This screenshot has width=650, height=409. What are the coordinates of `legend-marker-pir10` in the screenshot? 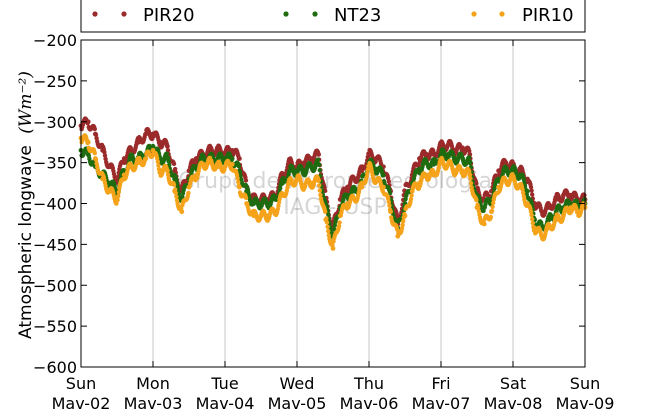 It's located at (502, 14).